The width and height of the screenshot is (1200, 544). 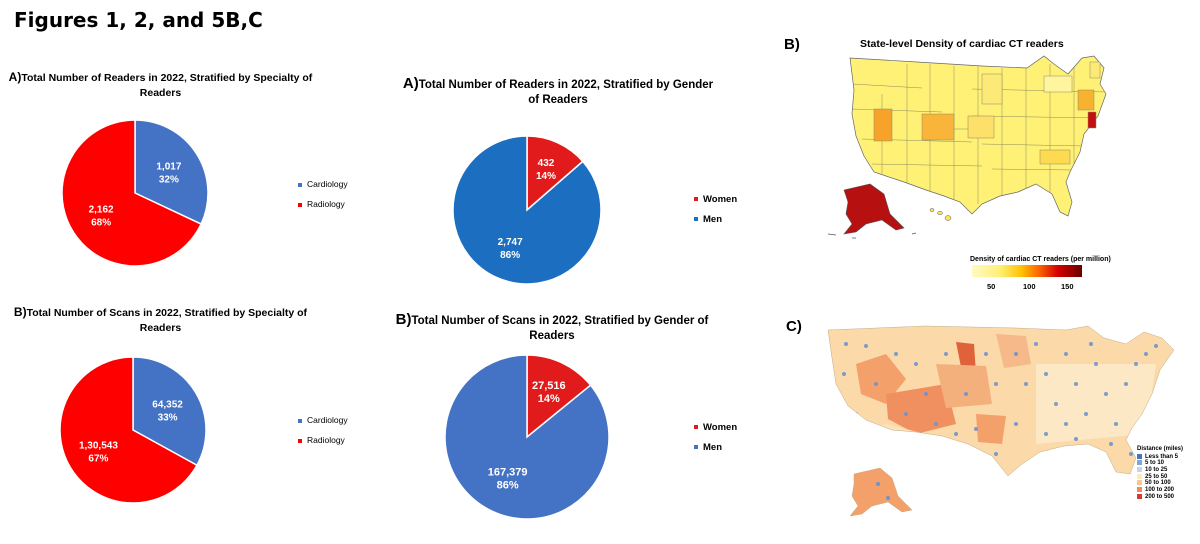 I want to click on legend-readers-specialty: Cardiology Radiology, so click(x=323, y=194).